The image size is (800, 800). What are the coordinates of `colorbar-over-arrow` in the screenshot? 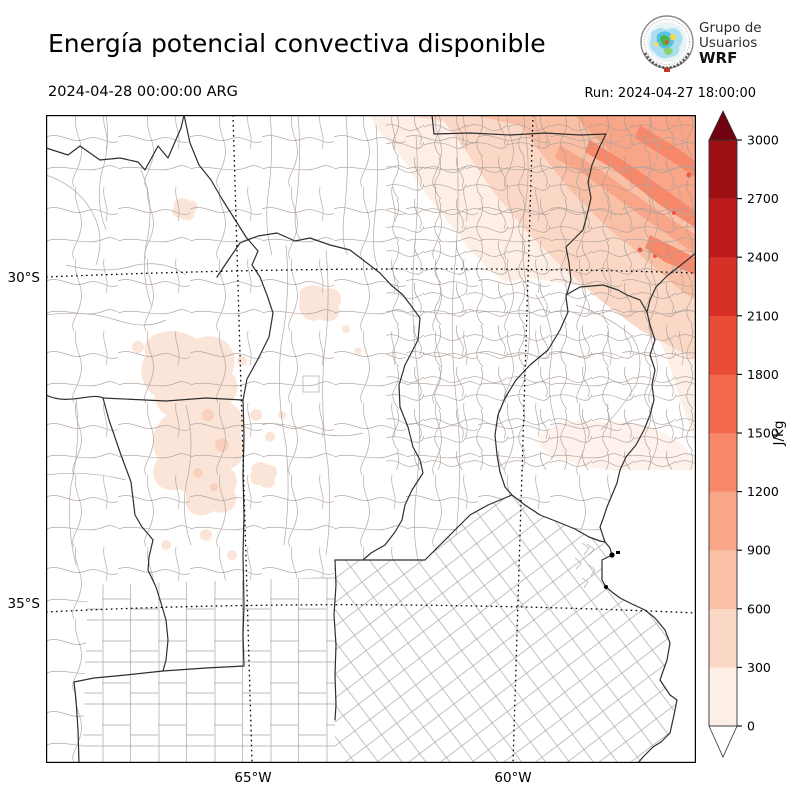 It's located at (723, 125).